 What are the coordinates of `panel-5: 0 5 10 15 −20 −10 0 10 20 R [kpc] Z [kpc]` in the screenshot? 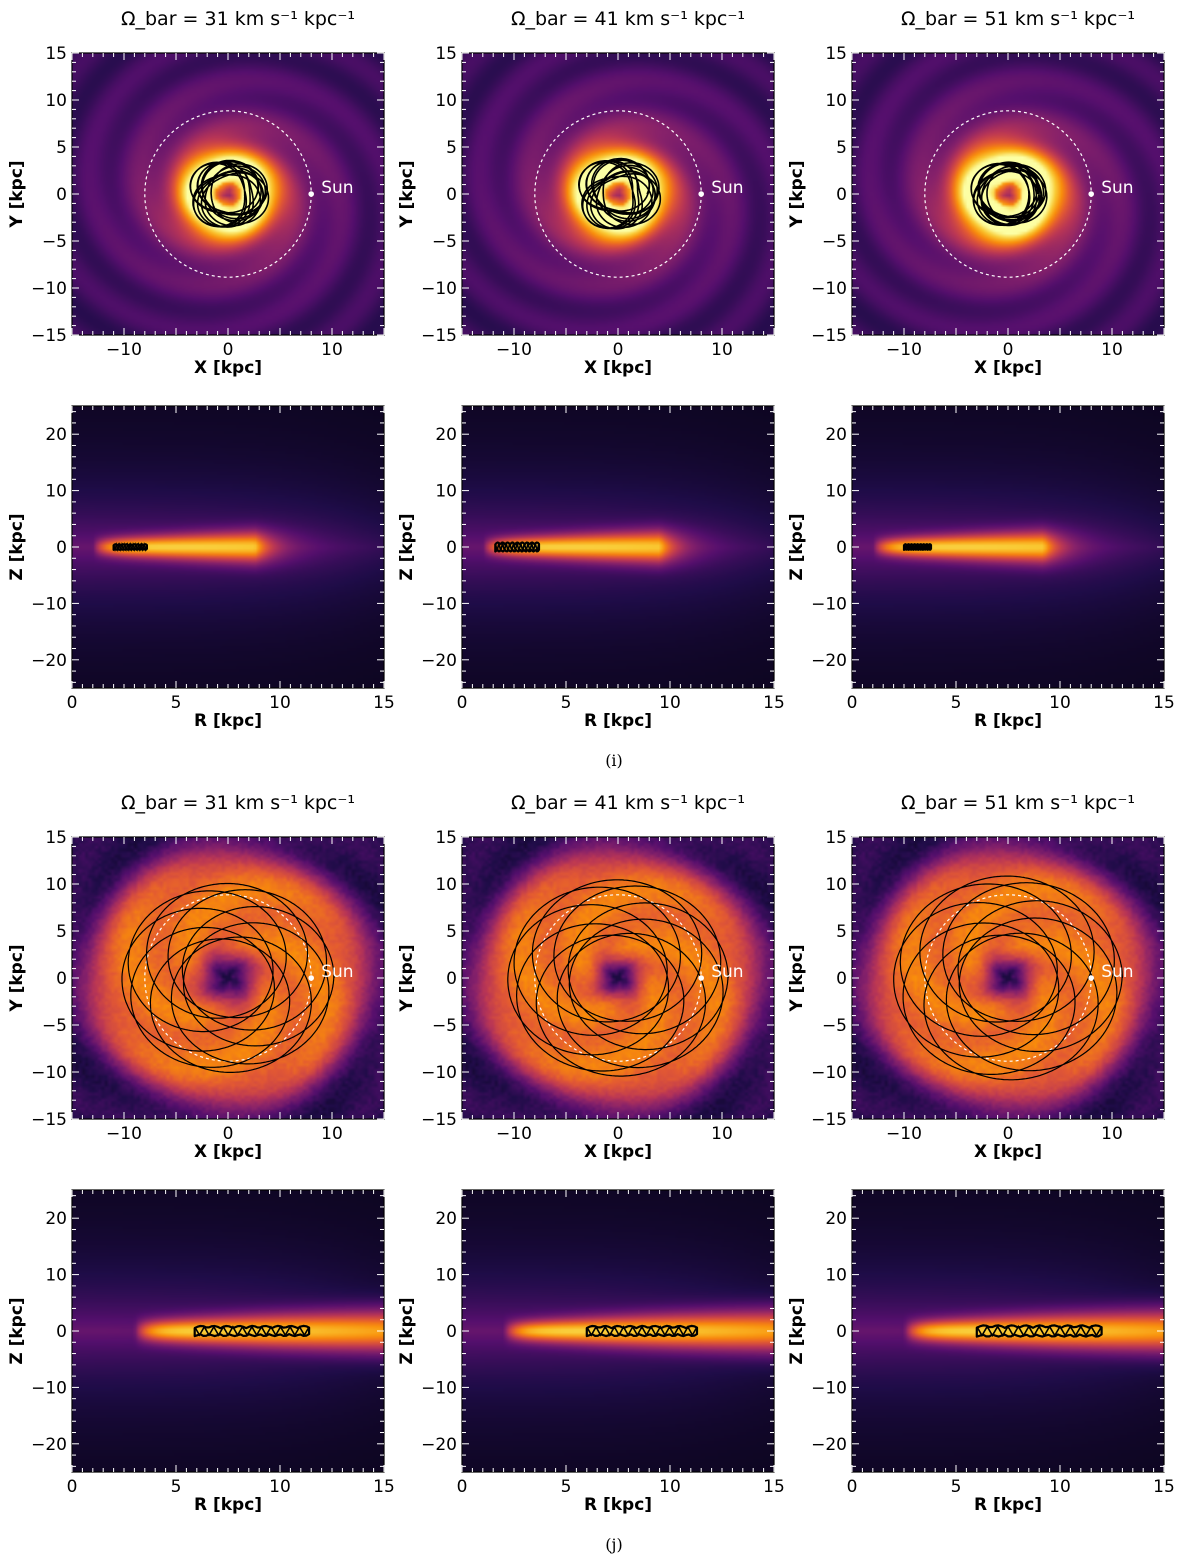 It's located at (591, 568).